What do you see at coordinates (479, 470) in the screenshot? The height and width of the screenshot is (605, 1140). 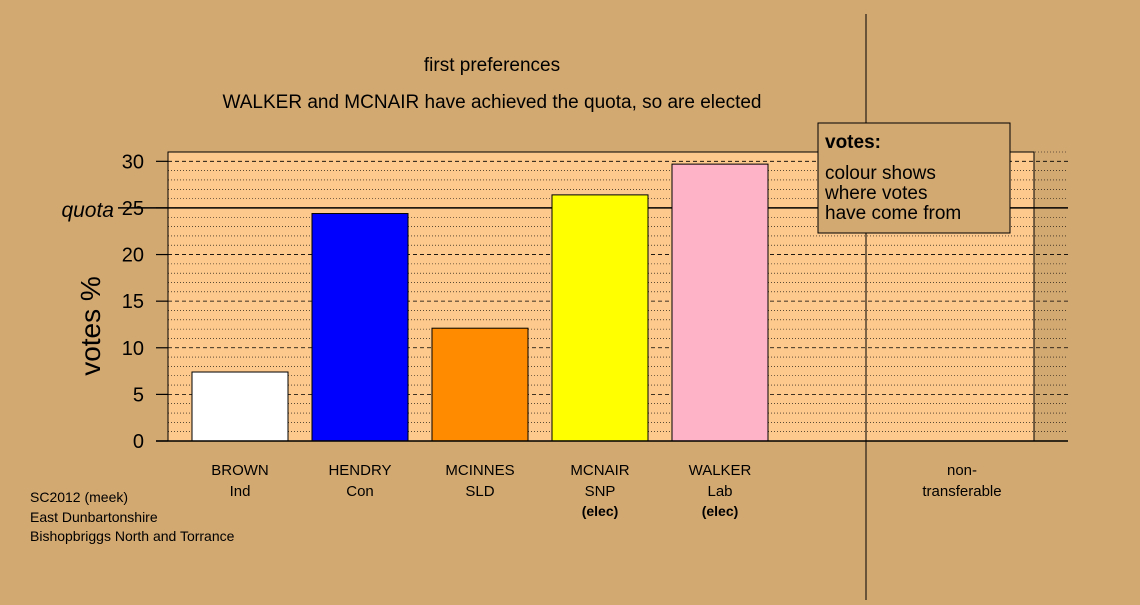 I see `x-tick-label-name: MCINNES` at bounding box center [479, 470].